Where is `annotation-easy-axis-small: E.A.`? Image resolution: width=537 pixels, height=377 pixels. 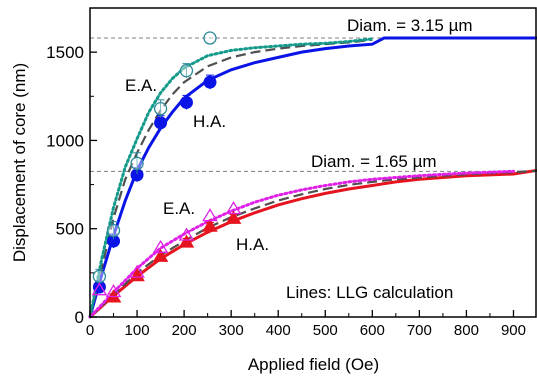 annotation-easy-axis-small: E.A. is located at coordinates (179, 208).